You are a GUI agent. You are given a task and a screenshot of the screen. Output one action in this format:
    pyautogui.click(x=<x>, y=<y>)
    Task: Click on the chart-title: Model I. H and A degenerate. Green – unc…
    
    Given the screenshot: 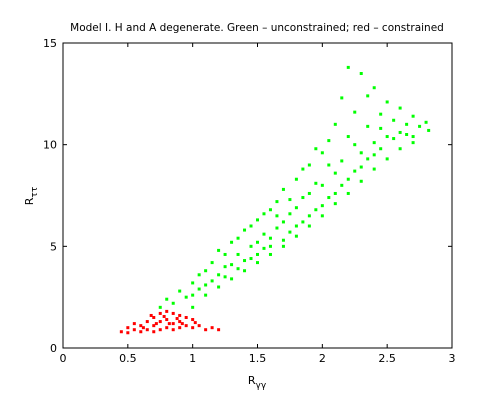 What is the action you would take?
    pyautogui.click(x=257, y=28)
    